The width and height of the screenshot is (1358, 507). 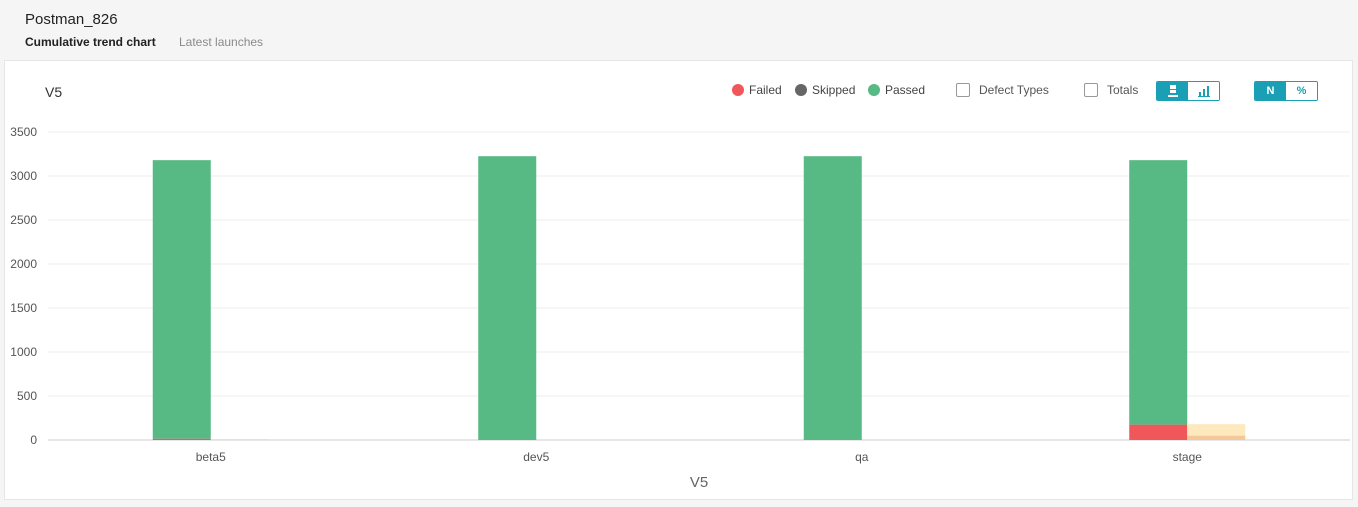 What do you see at coordinates (862, 457) in the screenshot?
I see `x-tick-label: qa` at bounding box center [862, 457].